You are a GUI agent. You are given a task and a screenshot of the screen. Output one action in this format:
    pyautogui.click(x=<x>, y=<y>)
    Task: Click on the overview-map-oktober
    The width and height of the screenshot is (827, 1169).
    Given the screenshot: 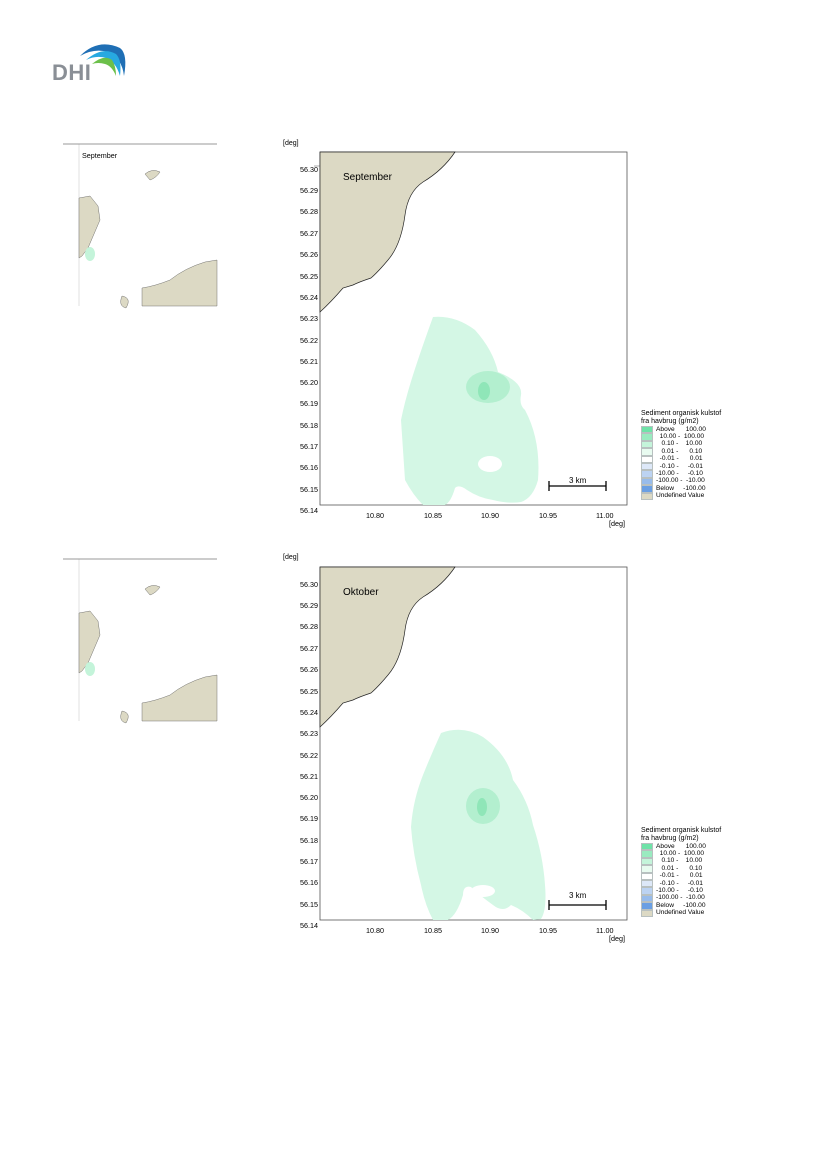 What is the action you would take?
    pyautogui.click(x=140, y=643)
    